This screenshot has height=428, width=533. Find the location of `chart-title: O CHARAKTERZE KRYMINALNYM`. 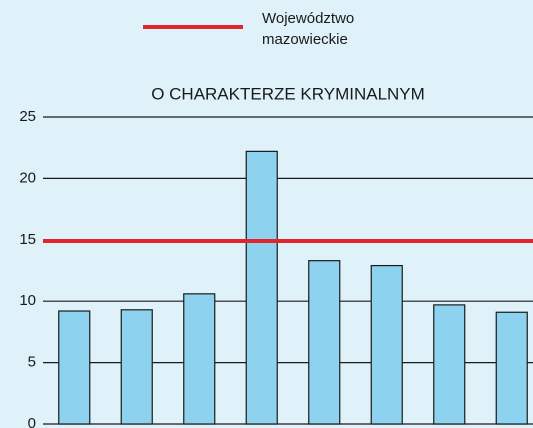

chart-title: O CHARAKTERZE KRYMINALNYM is located at coordinates (288, 93).